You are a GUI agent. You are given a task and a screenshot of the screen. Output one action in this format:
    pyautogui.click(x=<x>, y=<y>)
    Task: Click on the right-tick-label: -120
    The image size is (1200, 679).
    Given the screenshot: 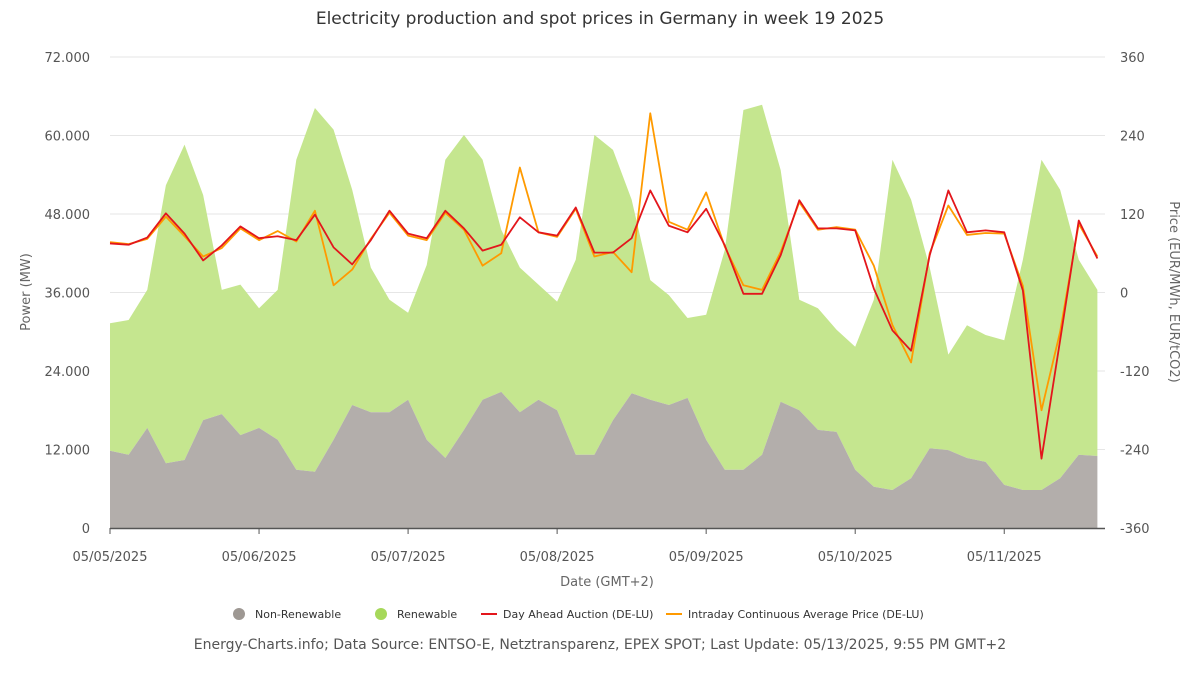 What is the action you would take?
    pyautogui.click(x=1135, y=372)
    